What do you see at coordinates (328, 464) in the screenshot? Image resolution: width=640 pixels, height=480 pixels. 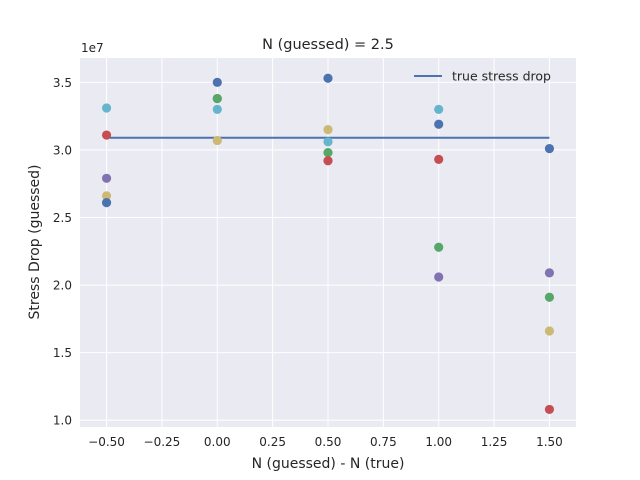 I see `x-axis-label: N (guessed) - N (true)` at bounding box center [328, 464].